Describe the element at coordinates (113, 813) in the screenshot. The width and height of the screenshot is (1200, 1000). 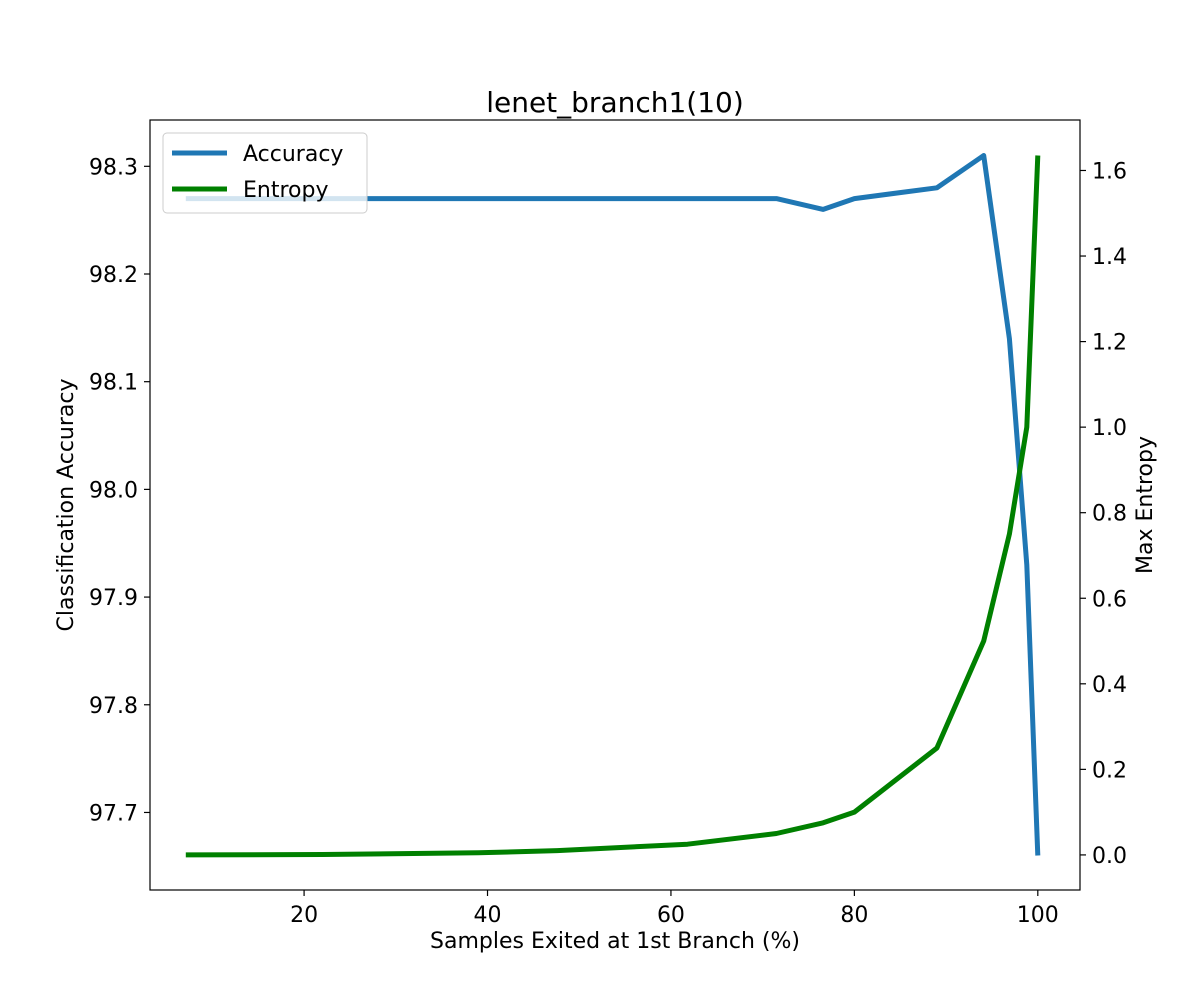
I see `y-tick-label: 97.7` at that location.